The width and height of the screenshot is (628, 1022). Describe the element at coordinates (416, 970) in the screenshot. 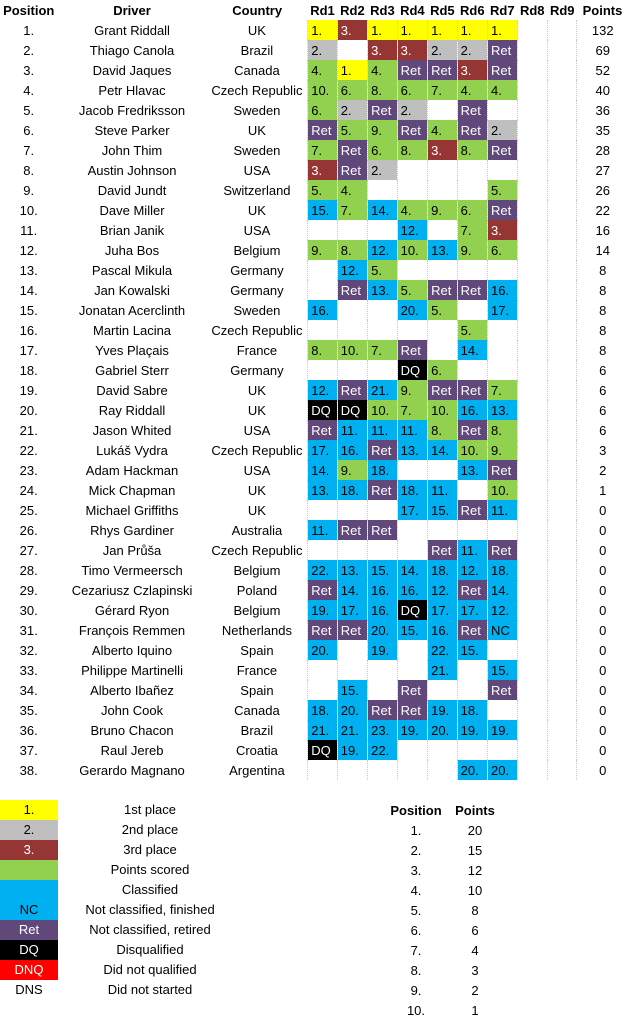

I see `points-system-position: 8.` at that location.